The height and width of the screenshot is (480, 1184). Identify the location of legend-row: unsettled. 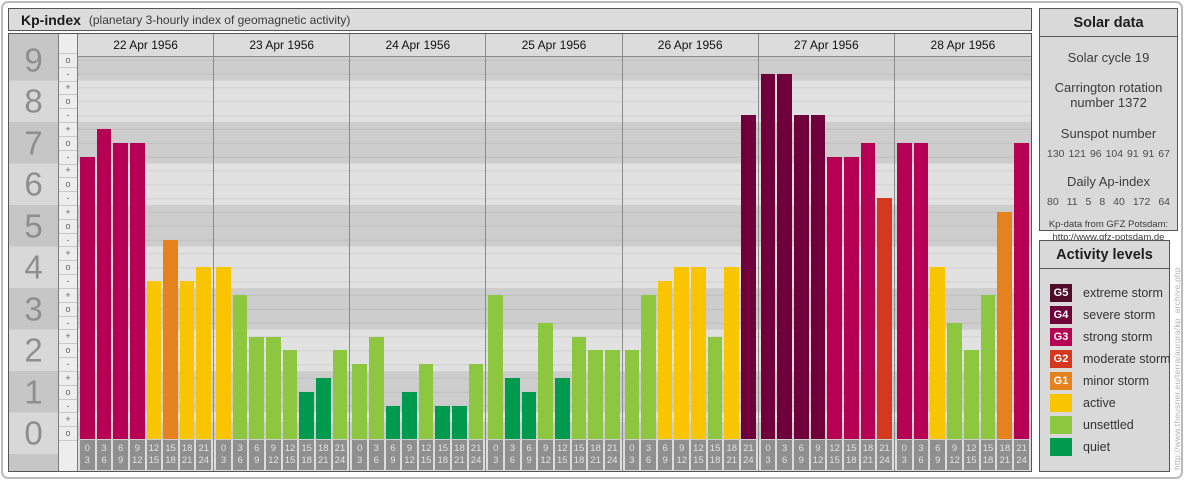
(1104, 425).